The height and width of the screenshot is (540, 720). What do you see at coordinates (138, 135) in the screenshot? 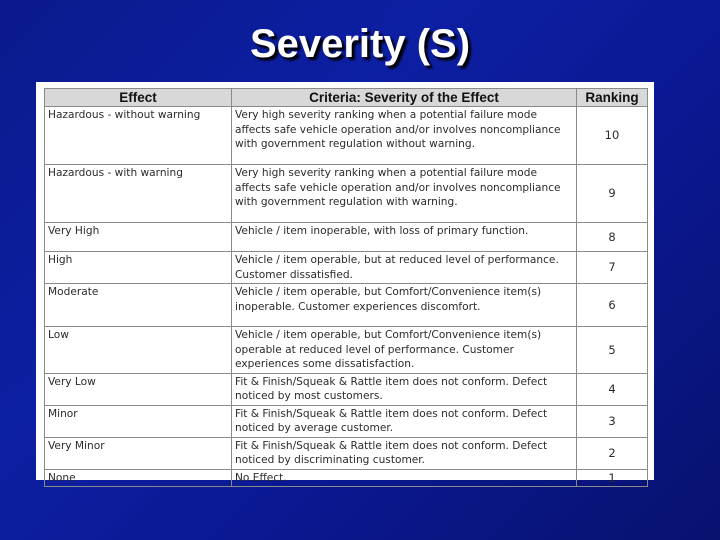
I see `effect-cell: Hazardous - without warning` at bounding box center [138, 135].